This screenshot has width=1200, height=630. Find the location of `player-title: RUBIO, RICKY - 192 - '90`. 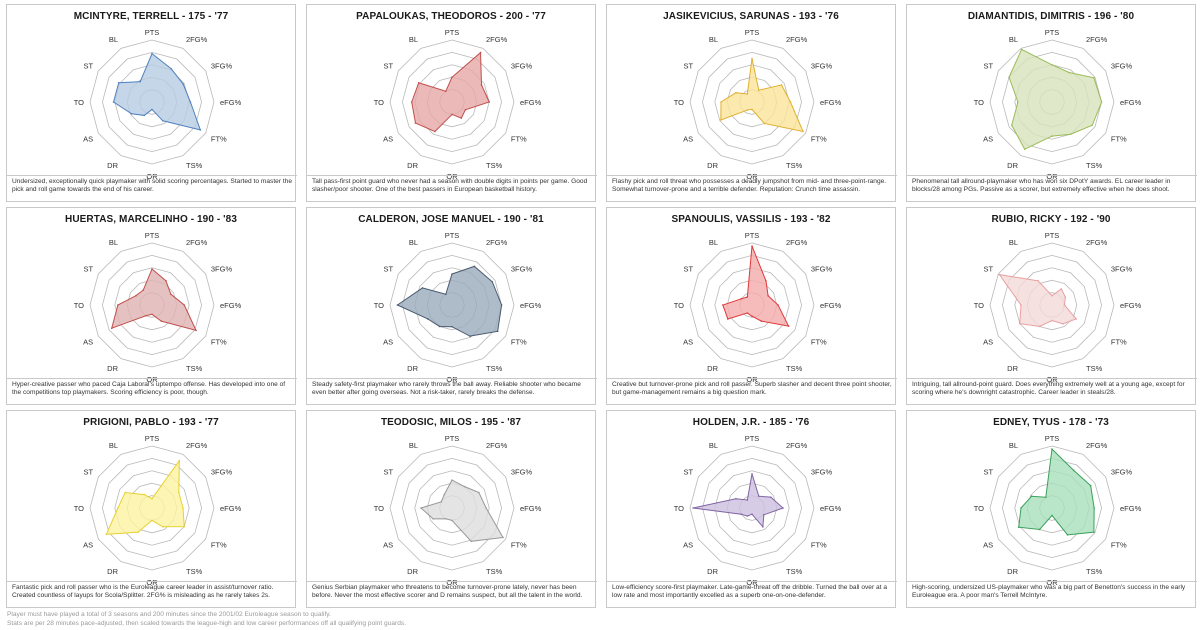

player-title: RUBIO, RICKY - 192 - '90 is located at coordinates (1051, 219).